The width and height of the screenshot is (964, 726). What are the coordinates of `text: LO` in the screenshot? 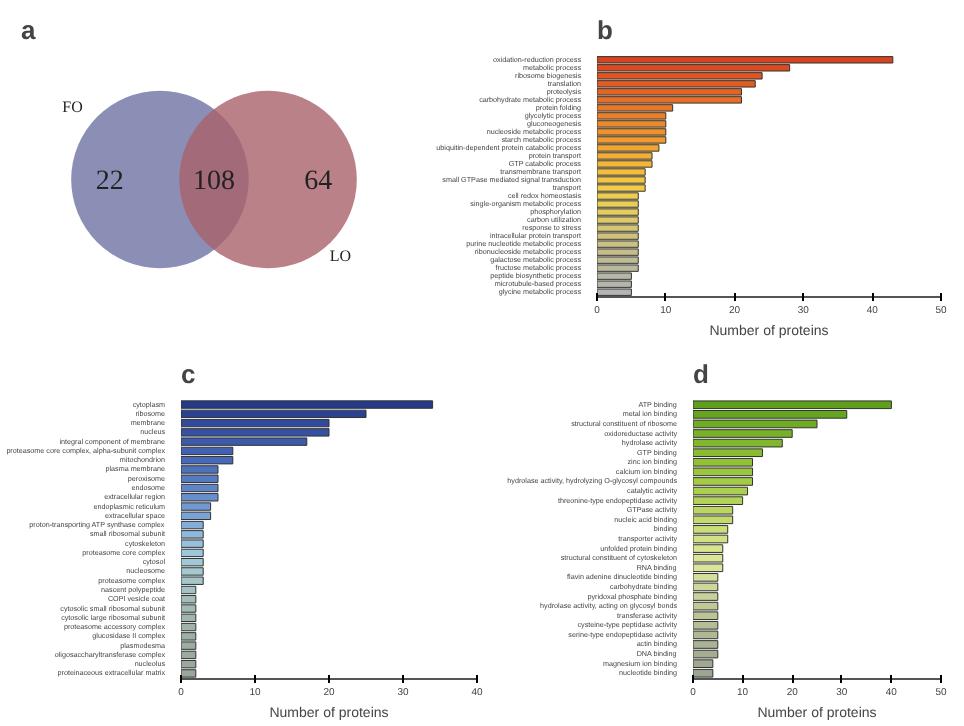 It's located at (340, 255).